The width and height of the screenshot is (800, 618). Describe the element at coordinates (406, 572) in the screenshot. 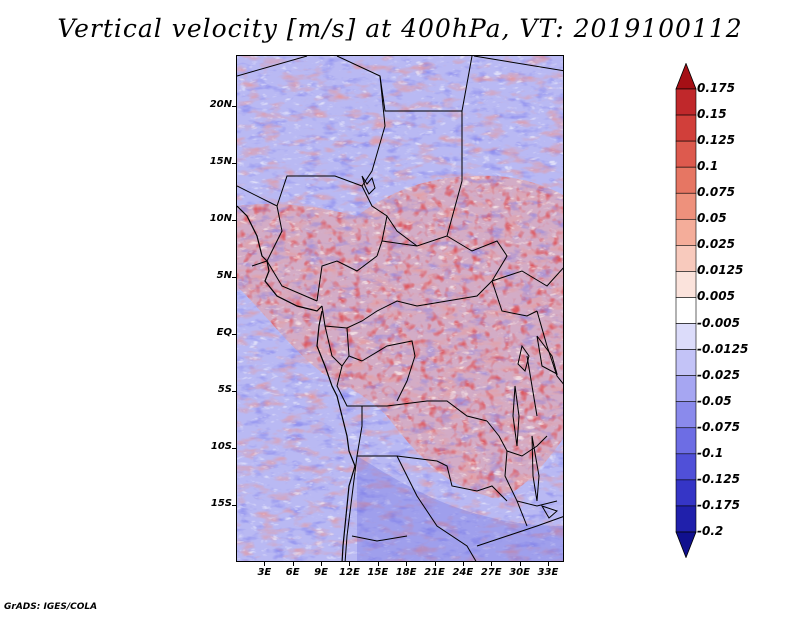

I see `lon-tick-label: 18E` at that location.